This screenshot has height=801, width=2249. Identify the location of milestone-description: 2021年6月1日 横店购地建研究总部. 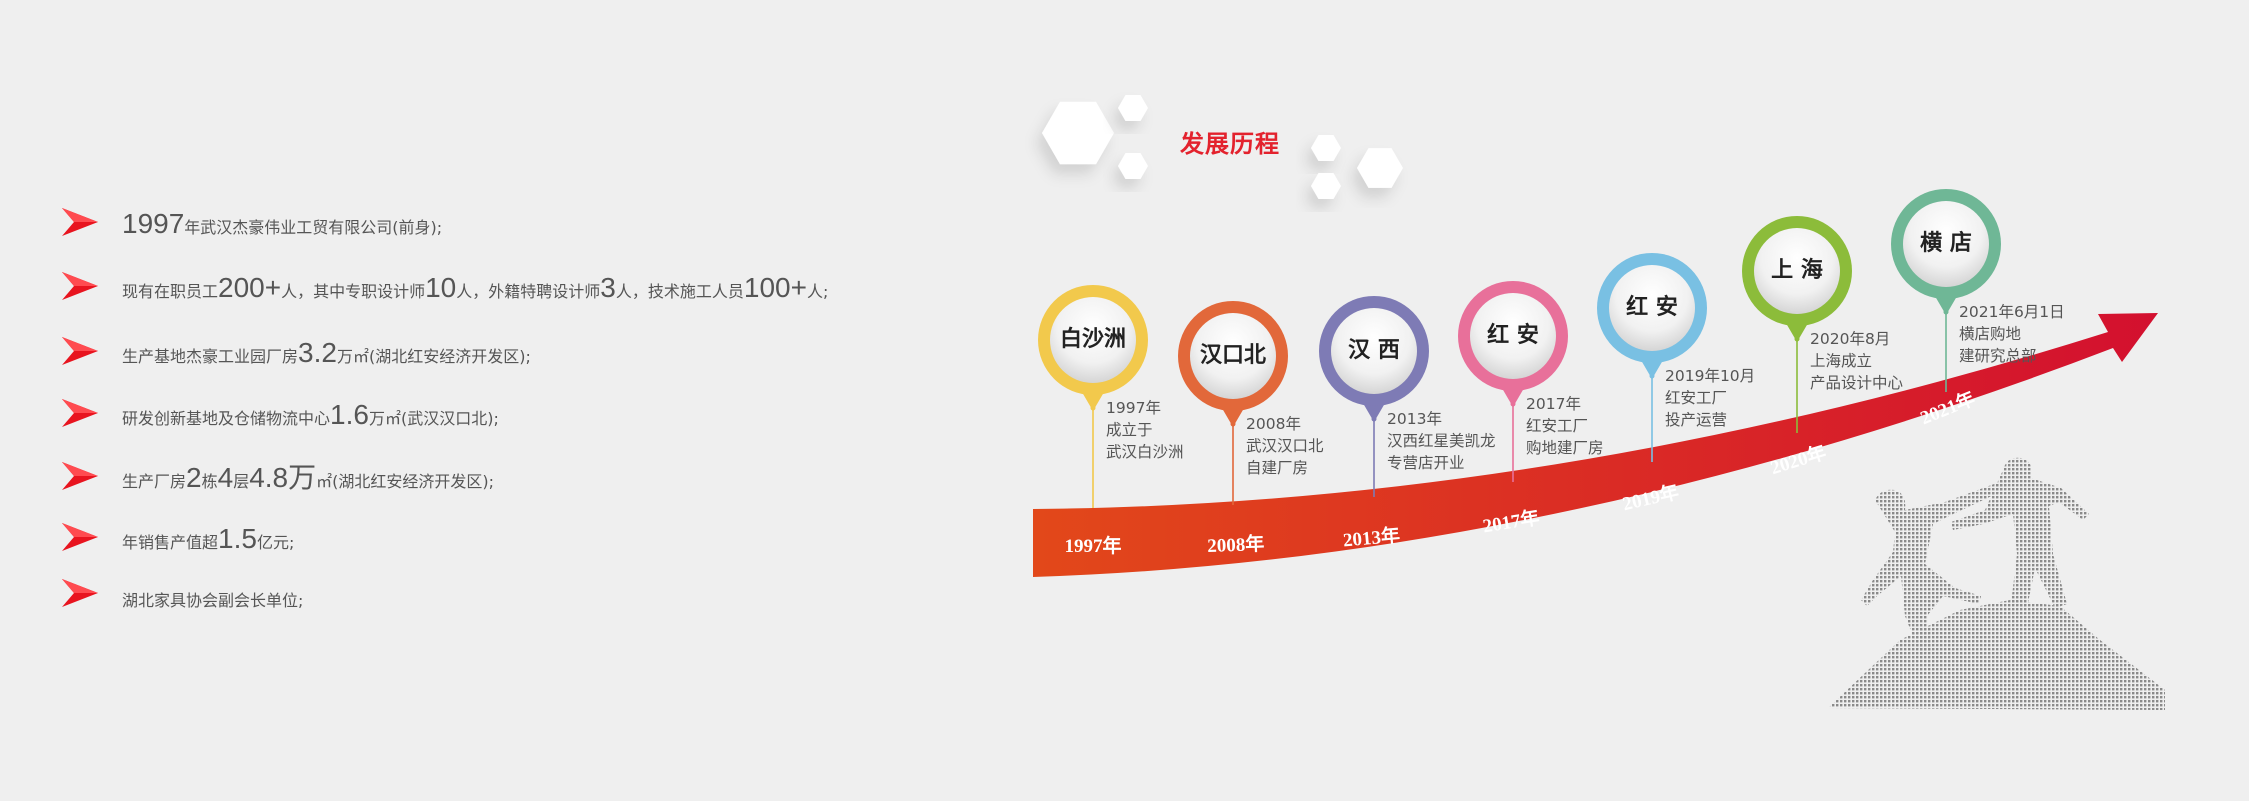
(2012, 334).